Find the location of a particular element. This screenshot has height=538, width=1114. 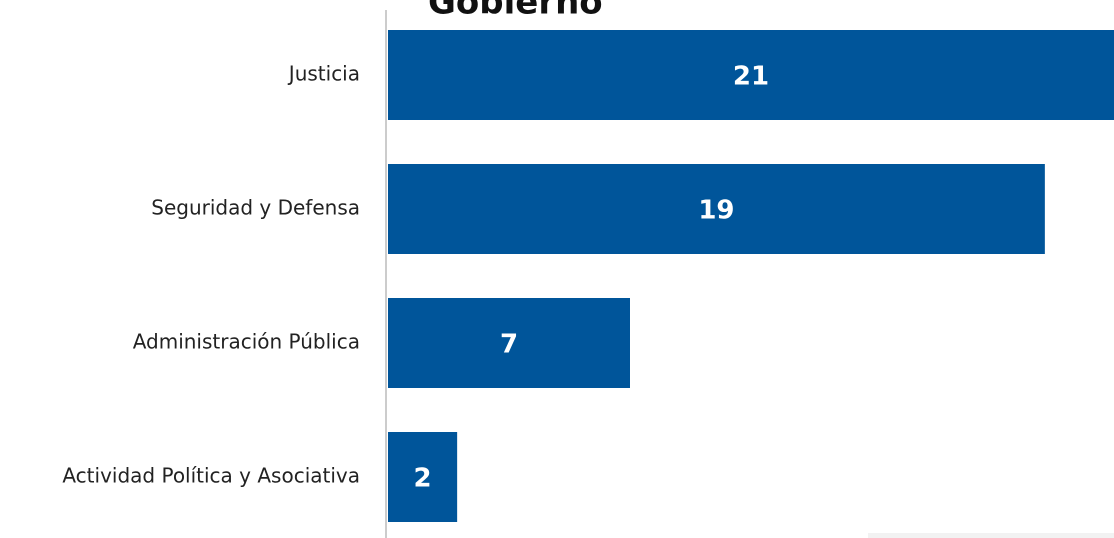

y-tick-label: Seguridad y Defensa is located at coordinates (255, 208).